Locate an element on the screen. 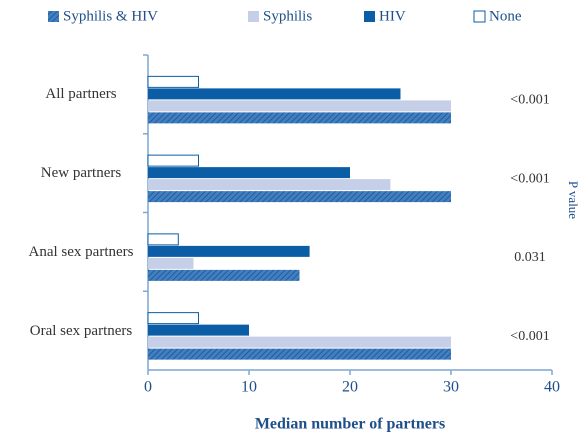 The image size is (579, 437). p-axis-label: P value is located at coordinates (572, 200).